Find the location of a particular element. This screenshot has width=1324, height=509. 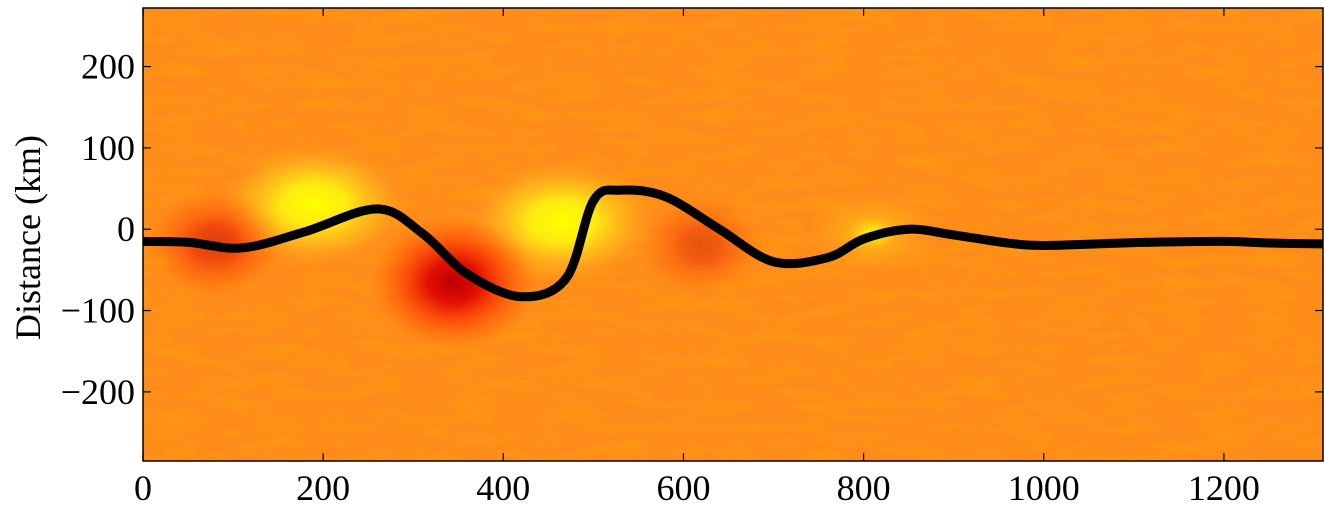

x-tick-label: 400 is located at coordinates (503, 488).